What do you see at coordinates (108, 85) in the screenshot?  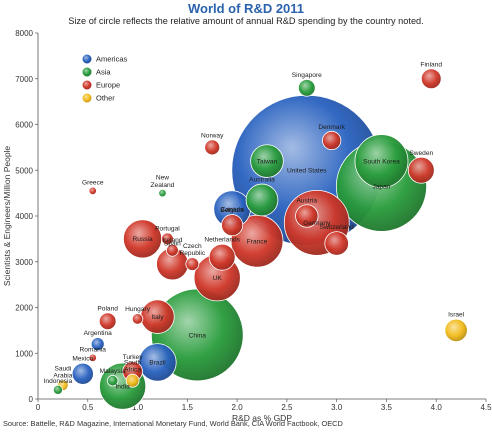 I see `legend-label-europe: Europe` at bounding box center [108, 85].